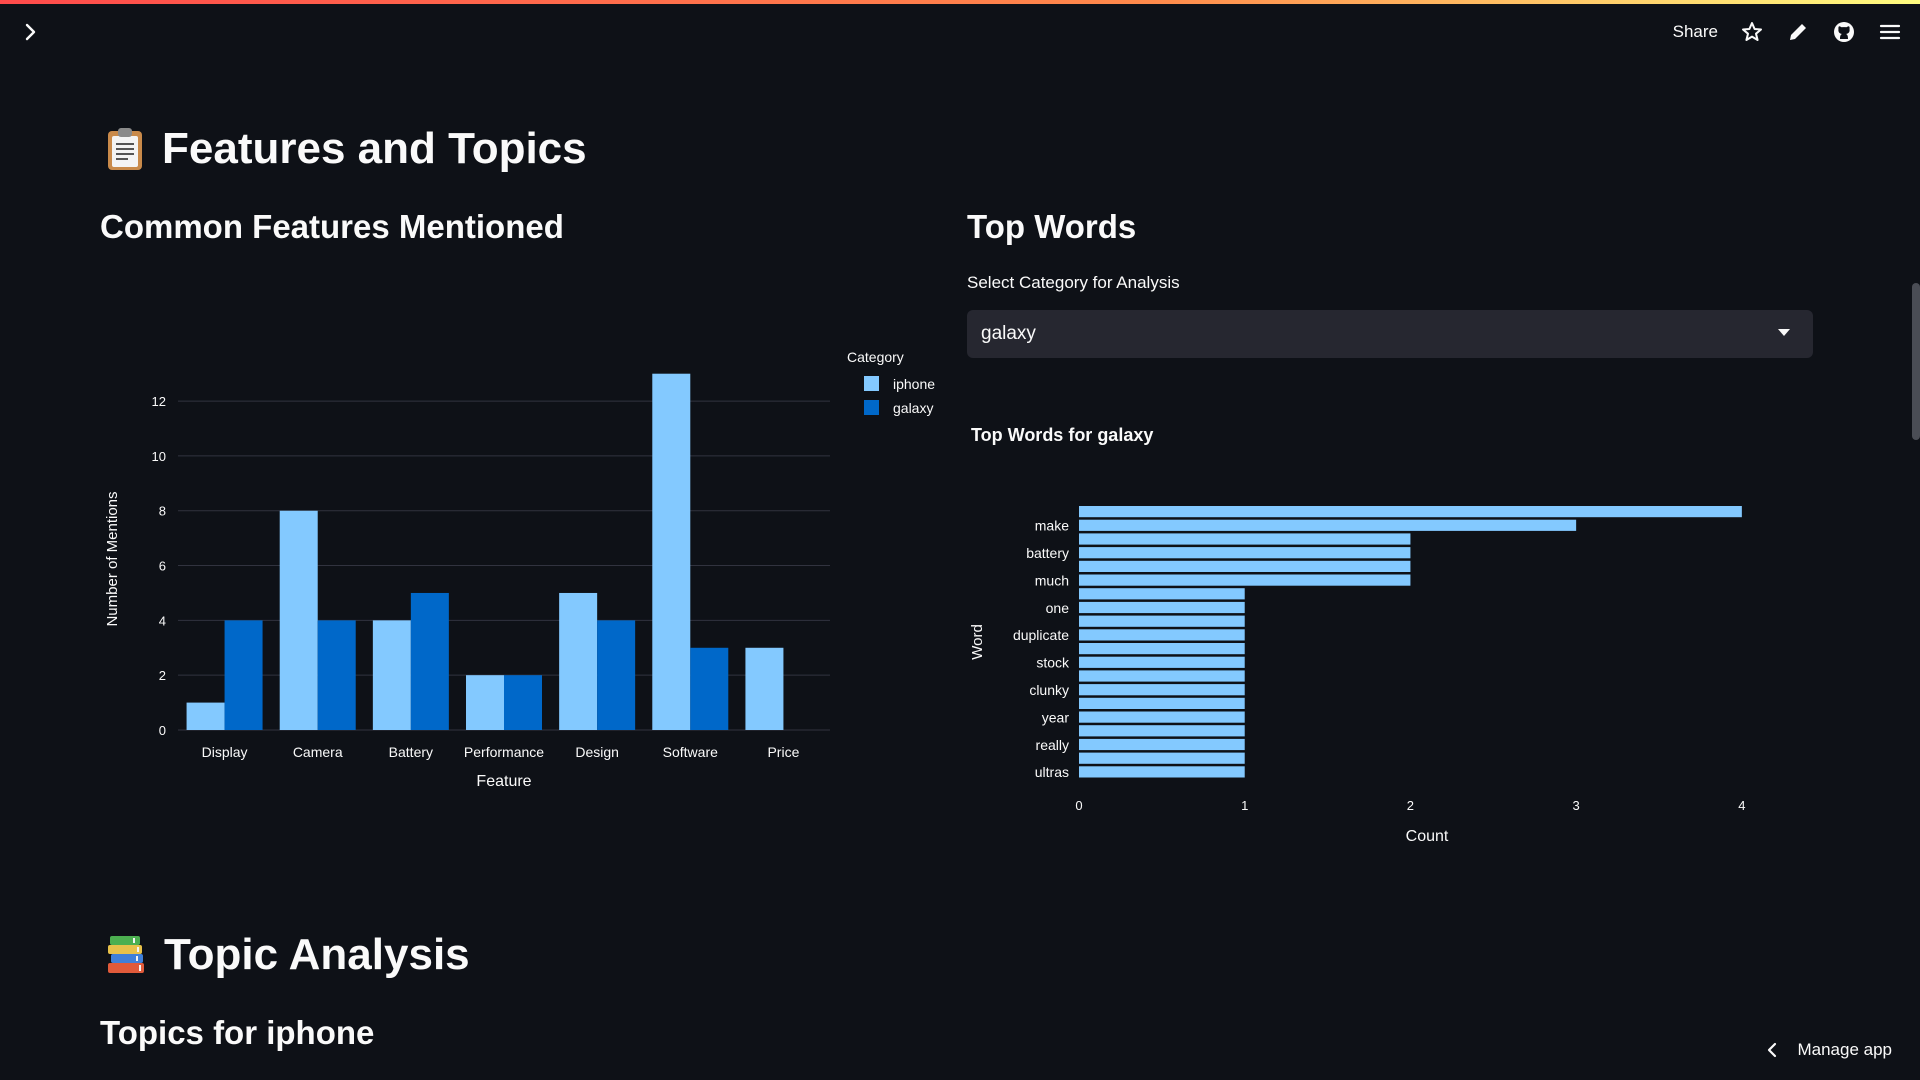  I want to click on y-tick-label: ultras, so click(1052, 772).